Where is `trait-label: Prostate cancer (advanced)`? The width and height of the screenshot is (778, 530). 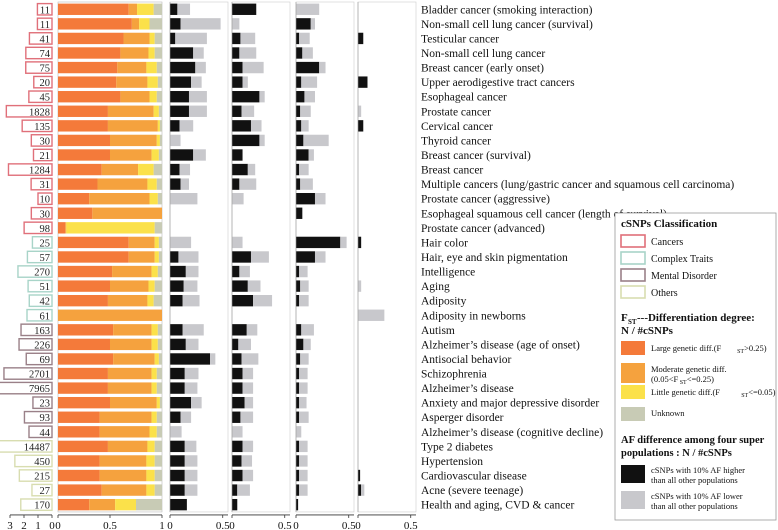
trait-label: Prostate cancer (advanced) is located at coordinates (483, 229).